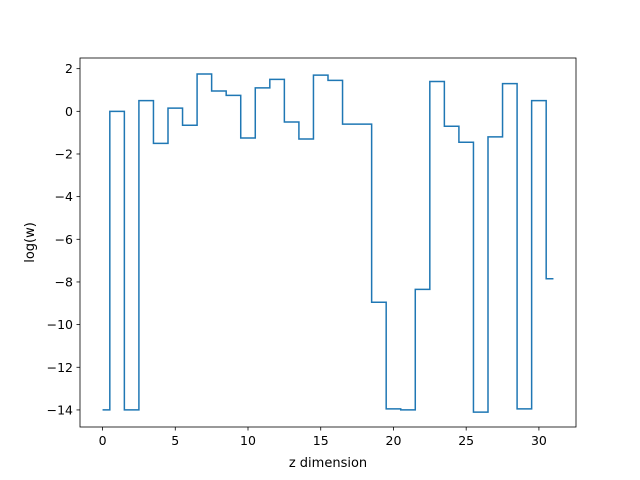 This screenshot has height=480, width=640. I want to click on x-tick-label: 25, so click(466, 440).